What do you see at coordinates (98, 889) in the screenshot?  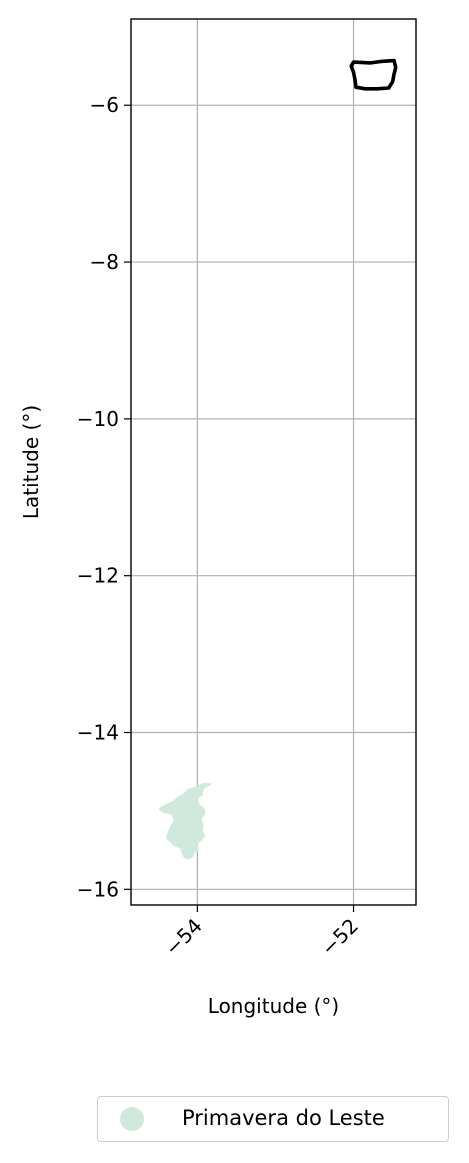 I see `y-tick-label: −16` at bounding box center [98, 889].